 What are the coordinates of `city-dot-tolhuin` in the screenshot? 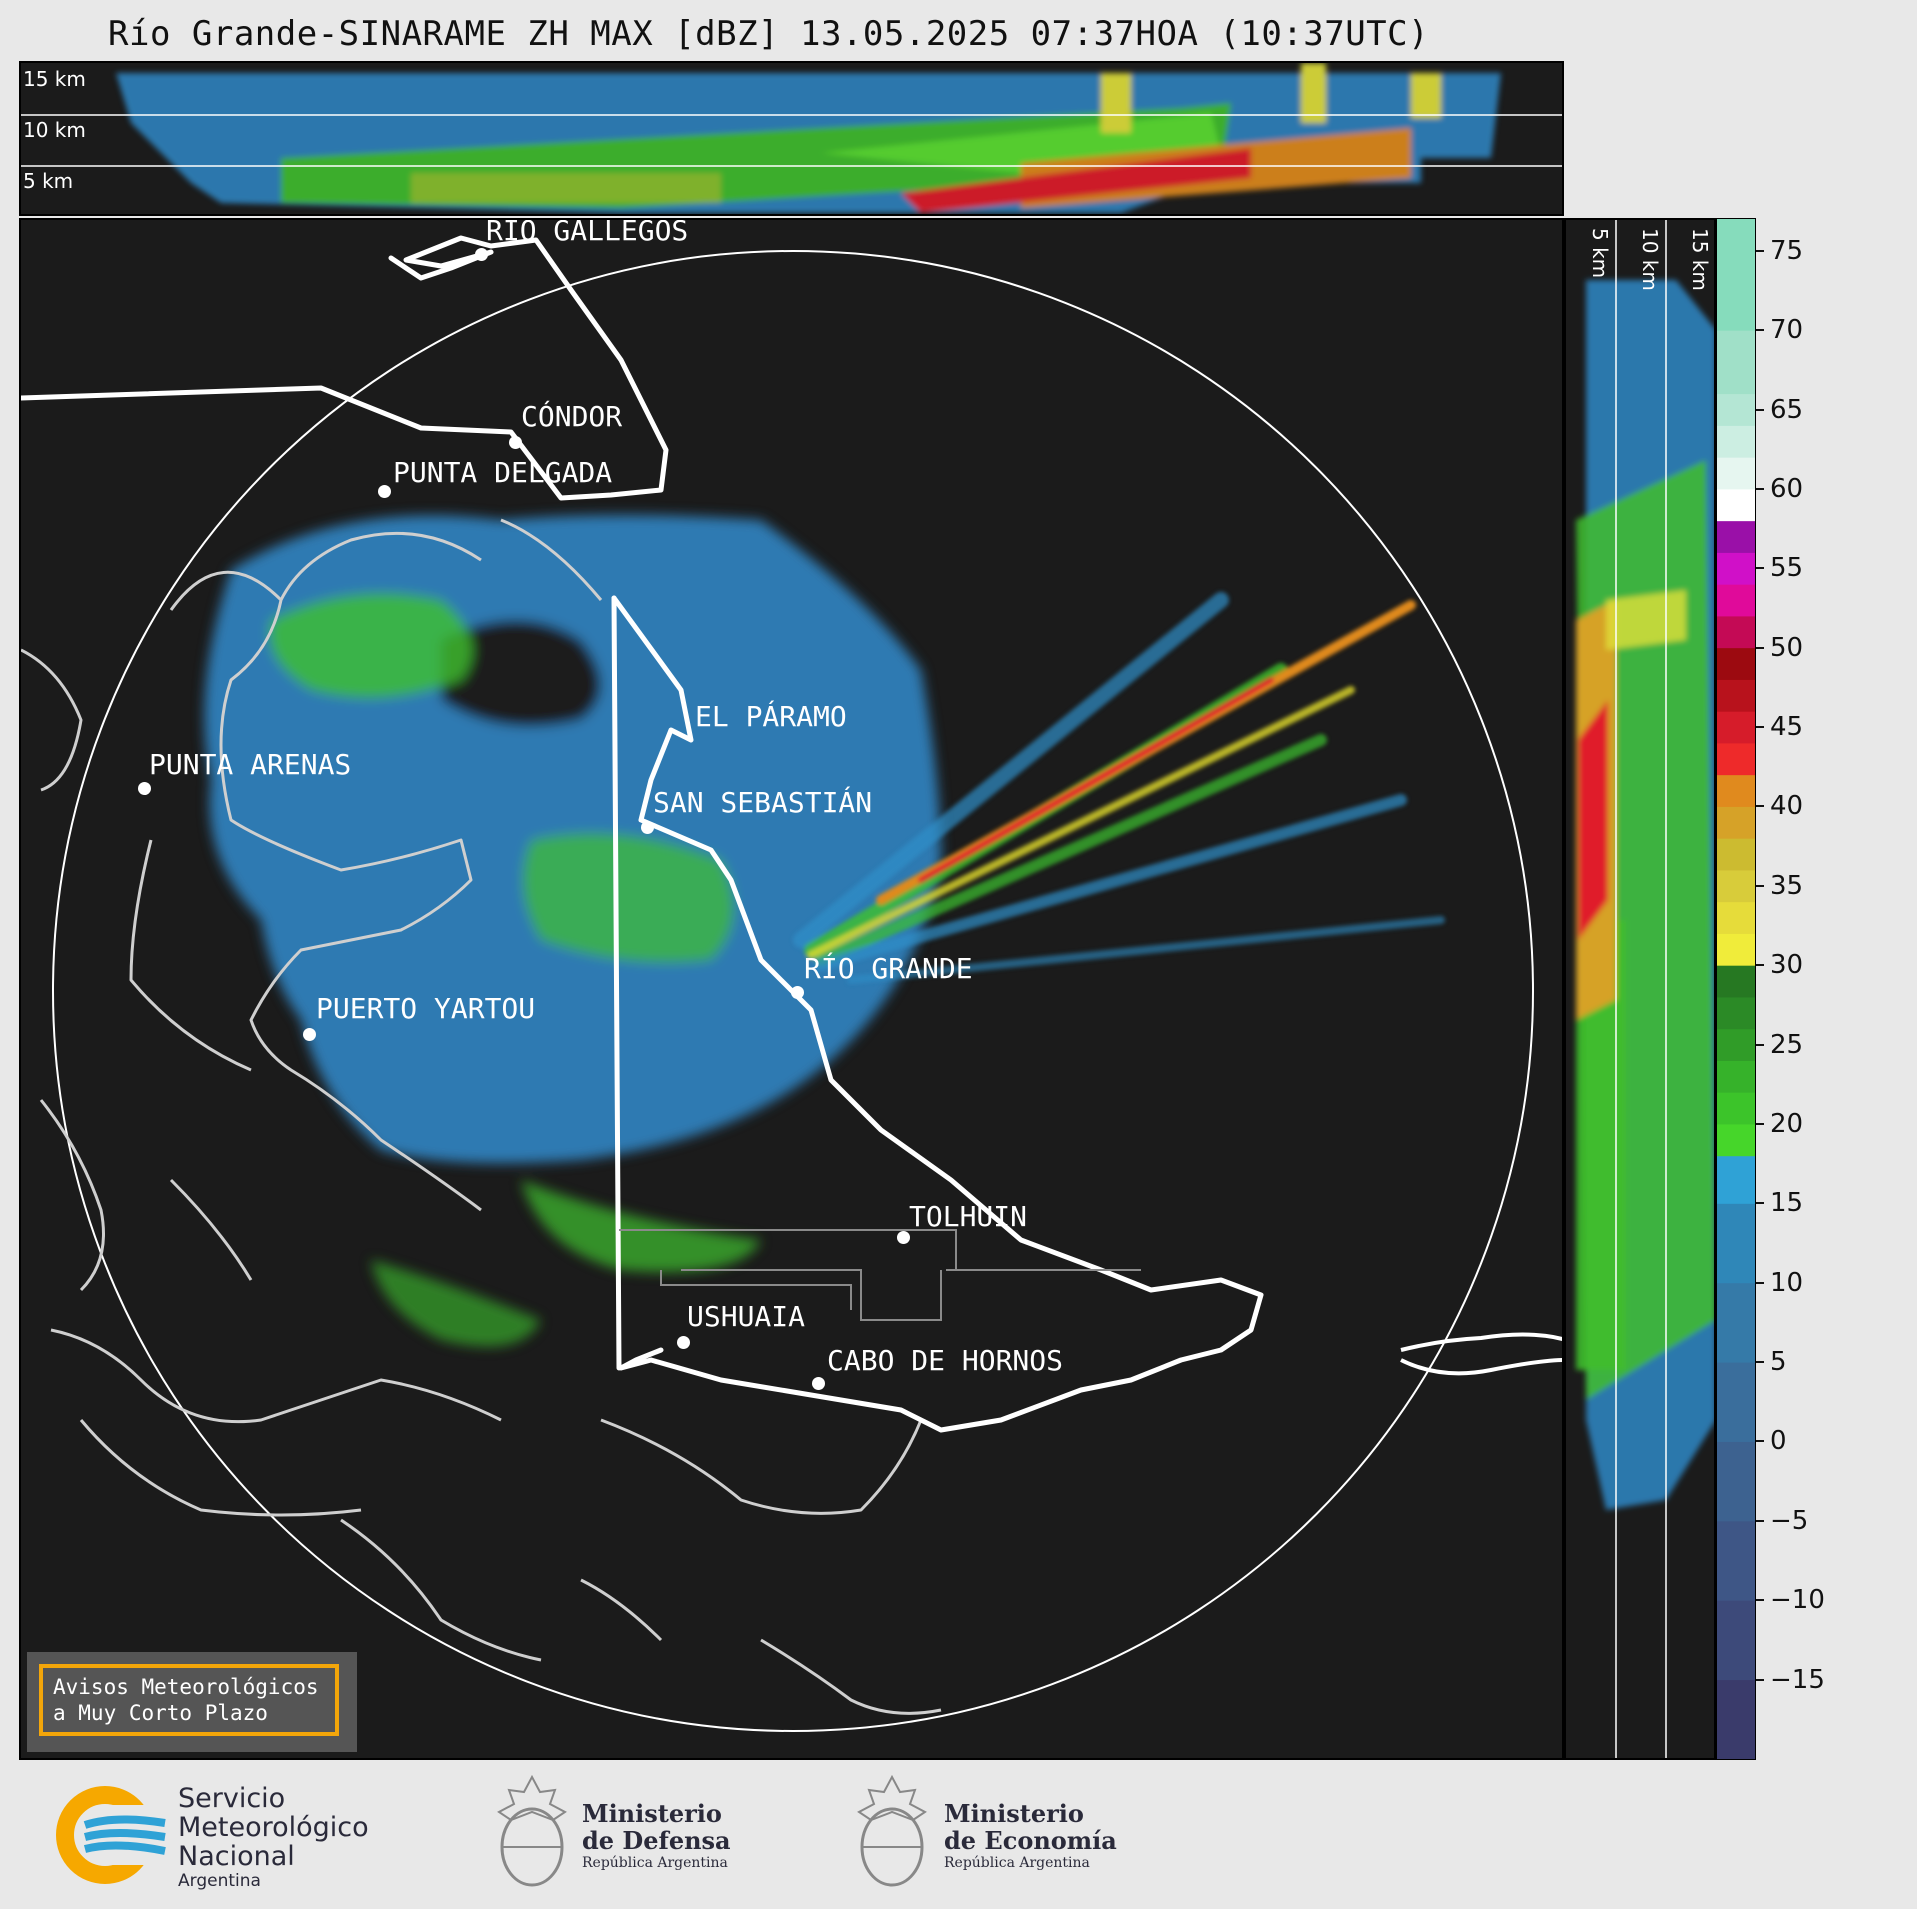 It's located at (903, 1237).